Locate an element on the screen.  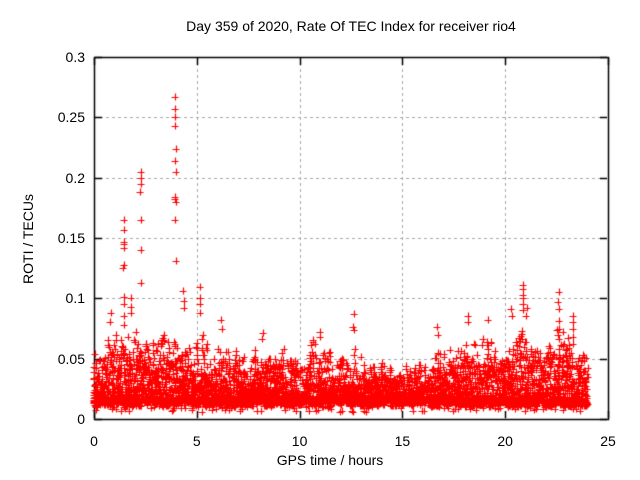
x-tick-label: 25 is located at coordinates (608, 441).